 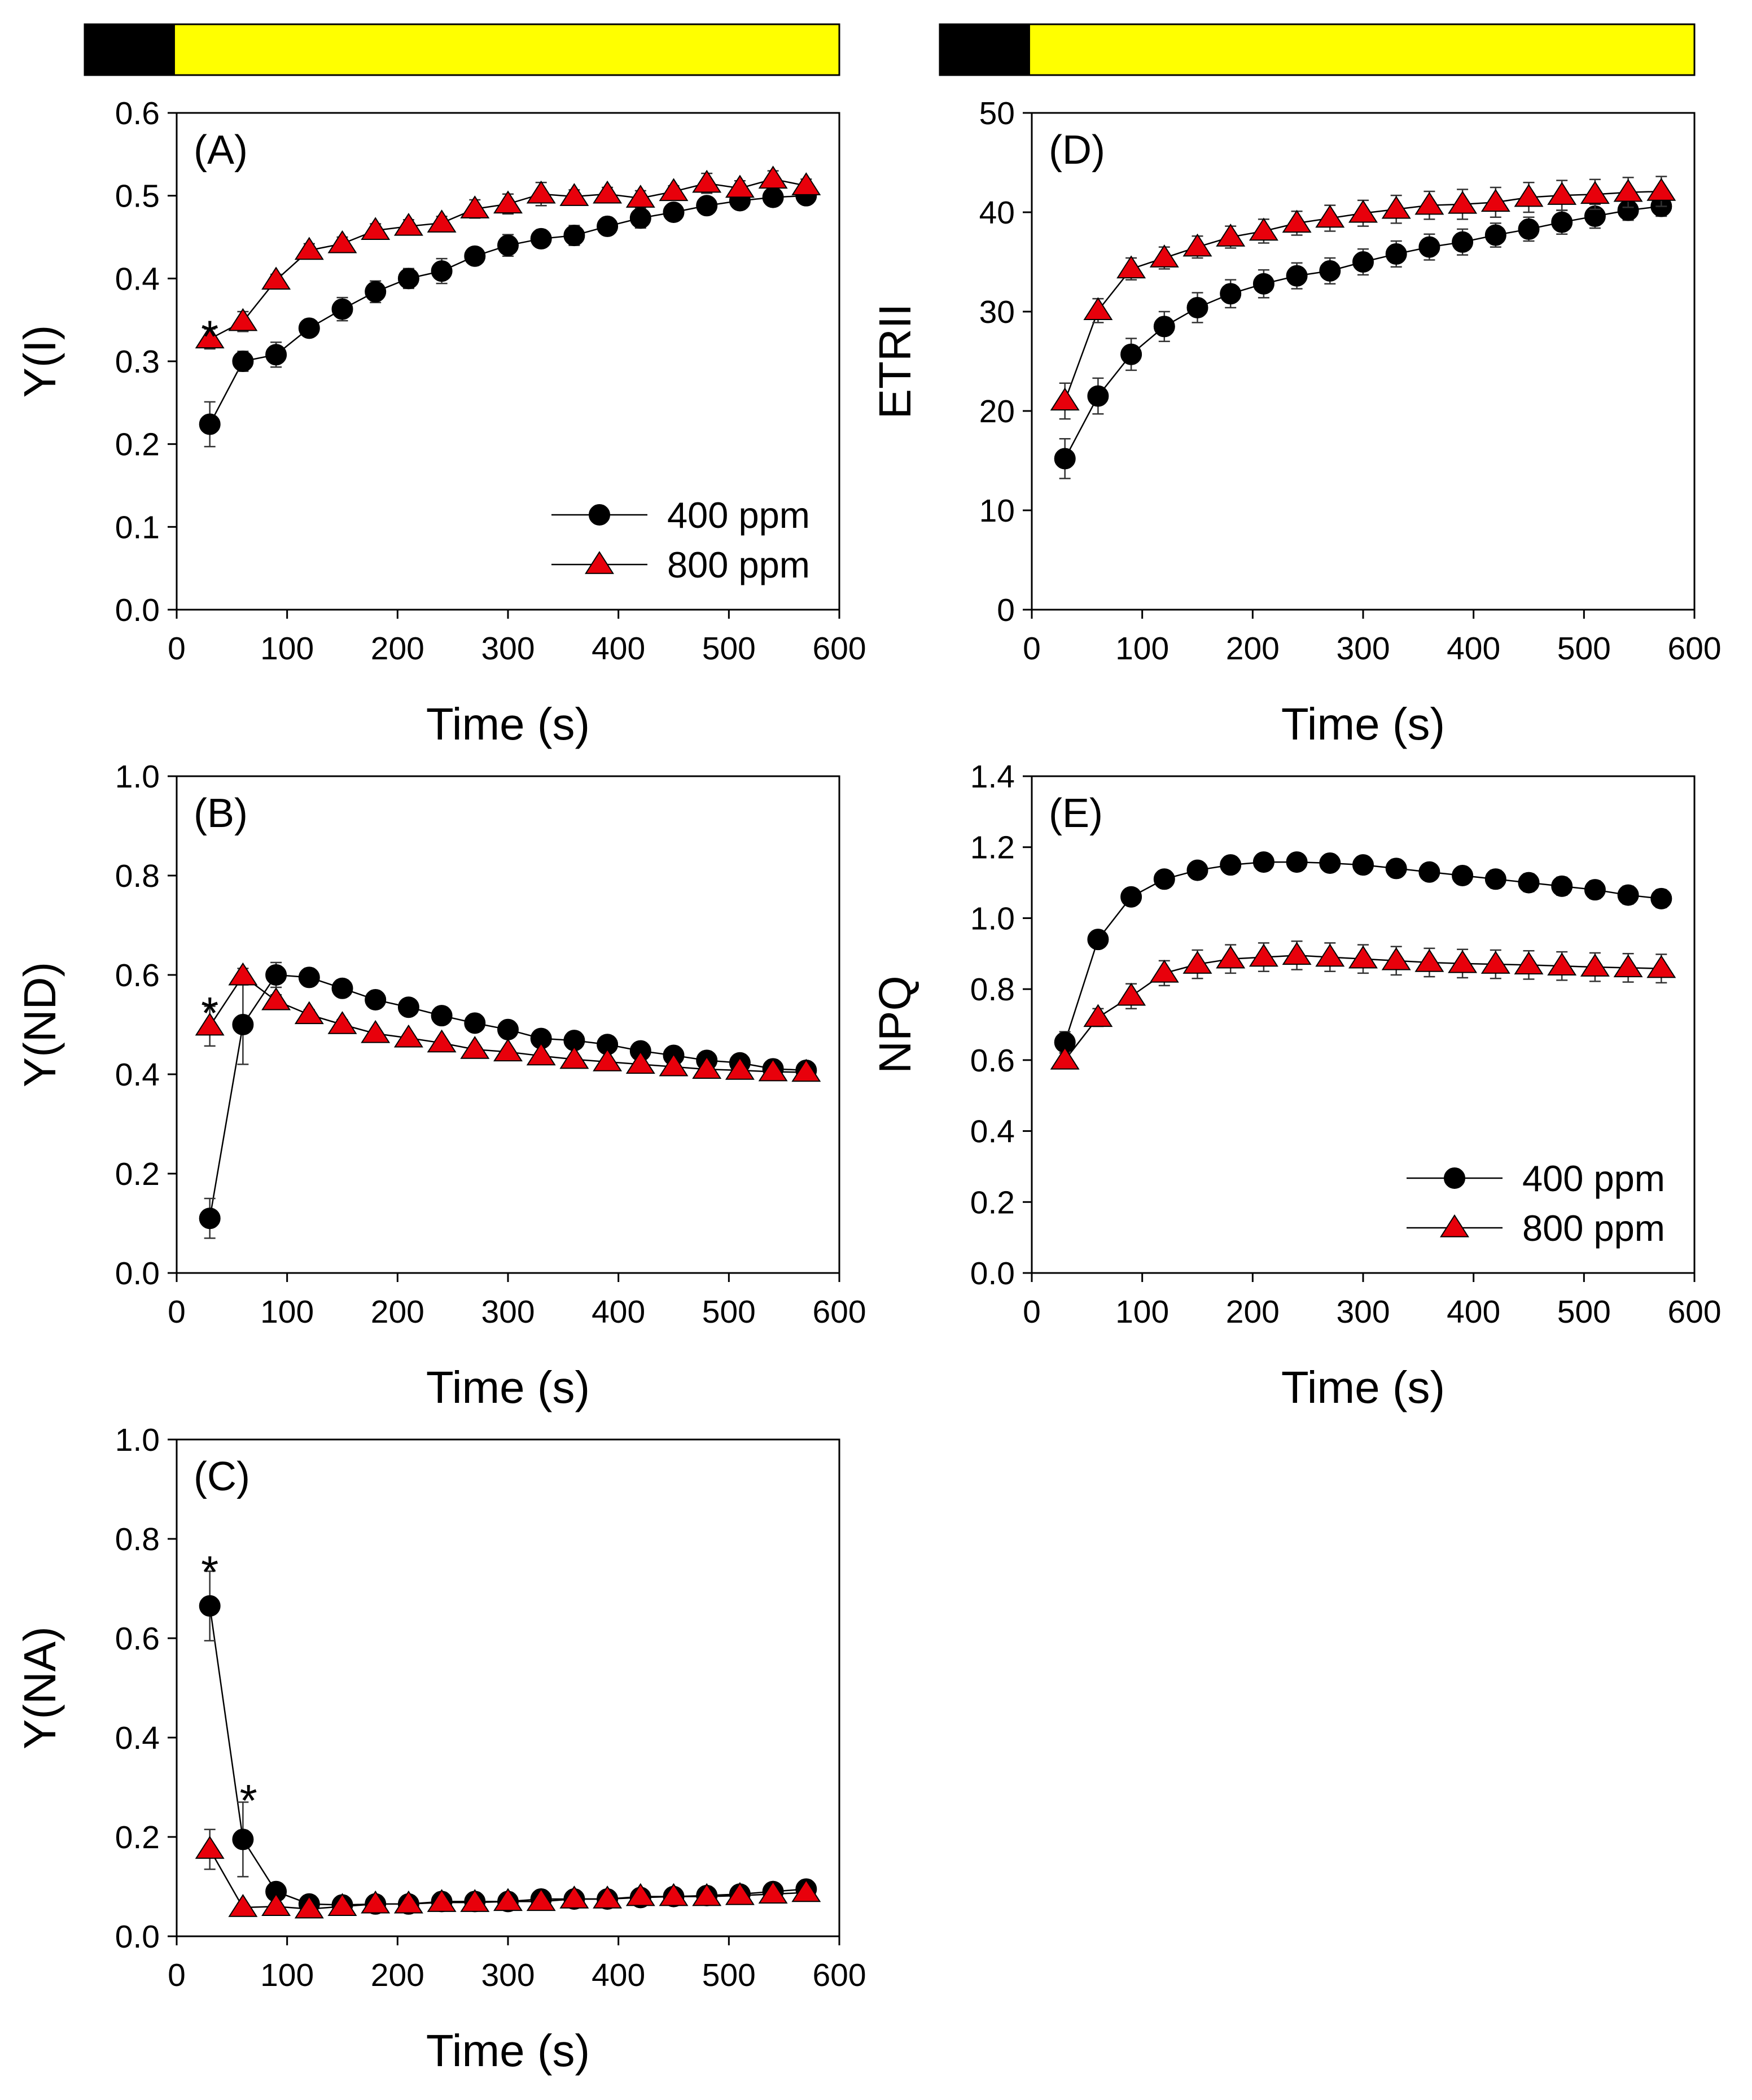 What do you see at coordinates (618, 1312) in the screenshot?
I see `x-tick-label: 400` at bounding box center [618, 1312].